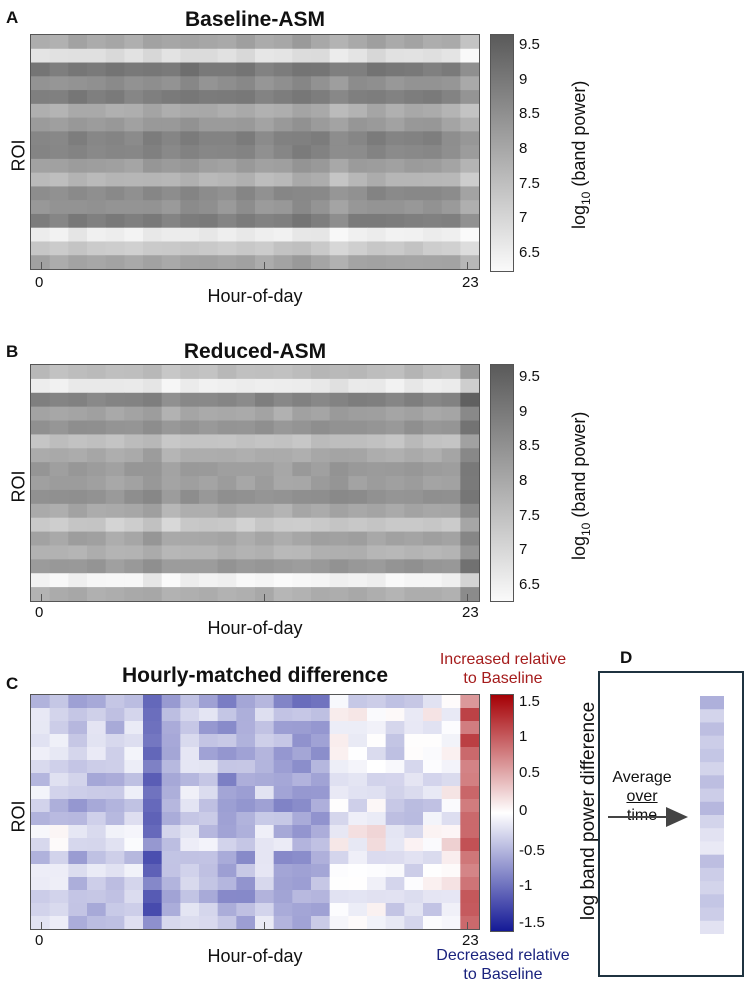 The image size is (750, 992). Describe the element at coordinates (18, 486) in the screenshot. I see `heatmap-b-ylabel: ROI` at that location.